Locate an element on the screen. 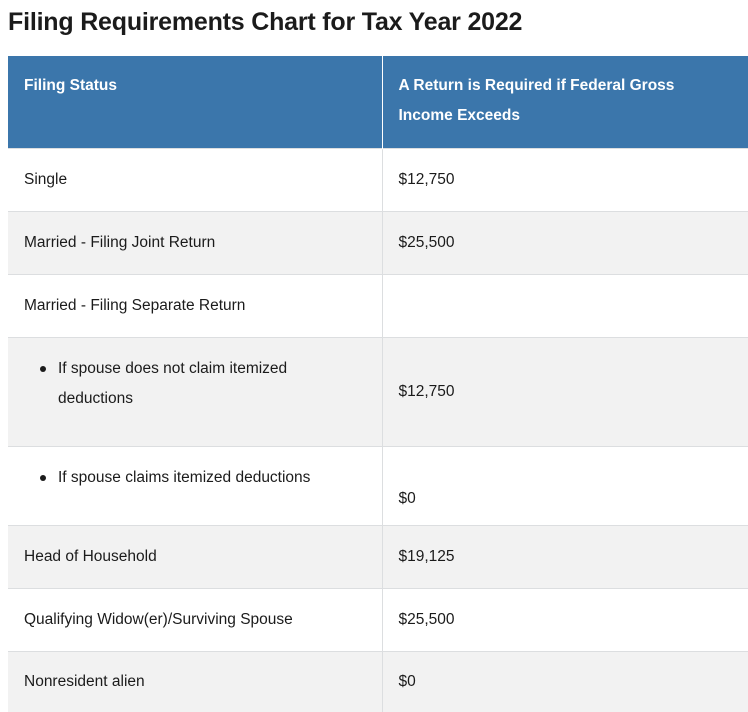 This screenshot has height=712, width=748. table-row: Nonresident alien $0 is located at coordinates (378, 681).